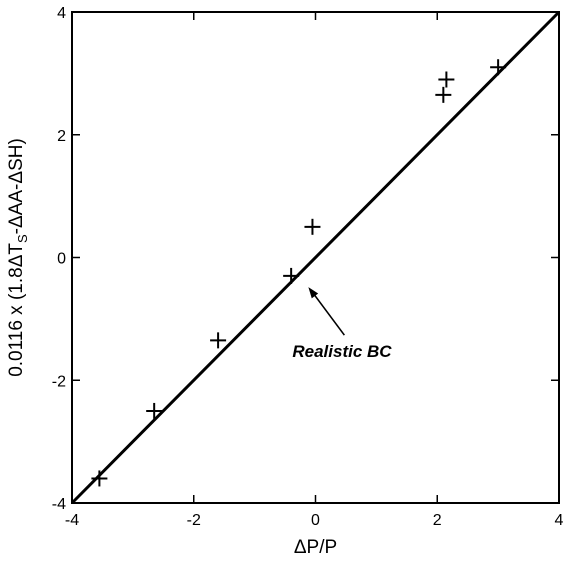  Describe the element at coordinates (61, 13) in the screenshot. I see `y-tick-label: 4` at that location.